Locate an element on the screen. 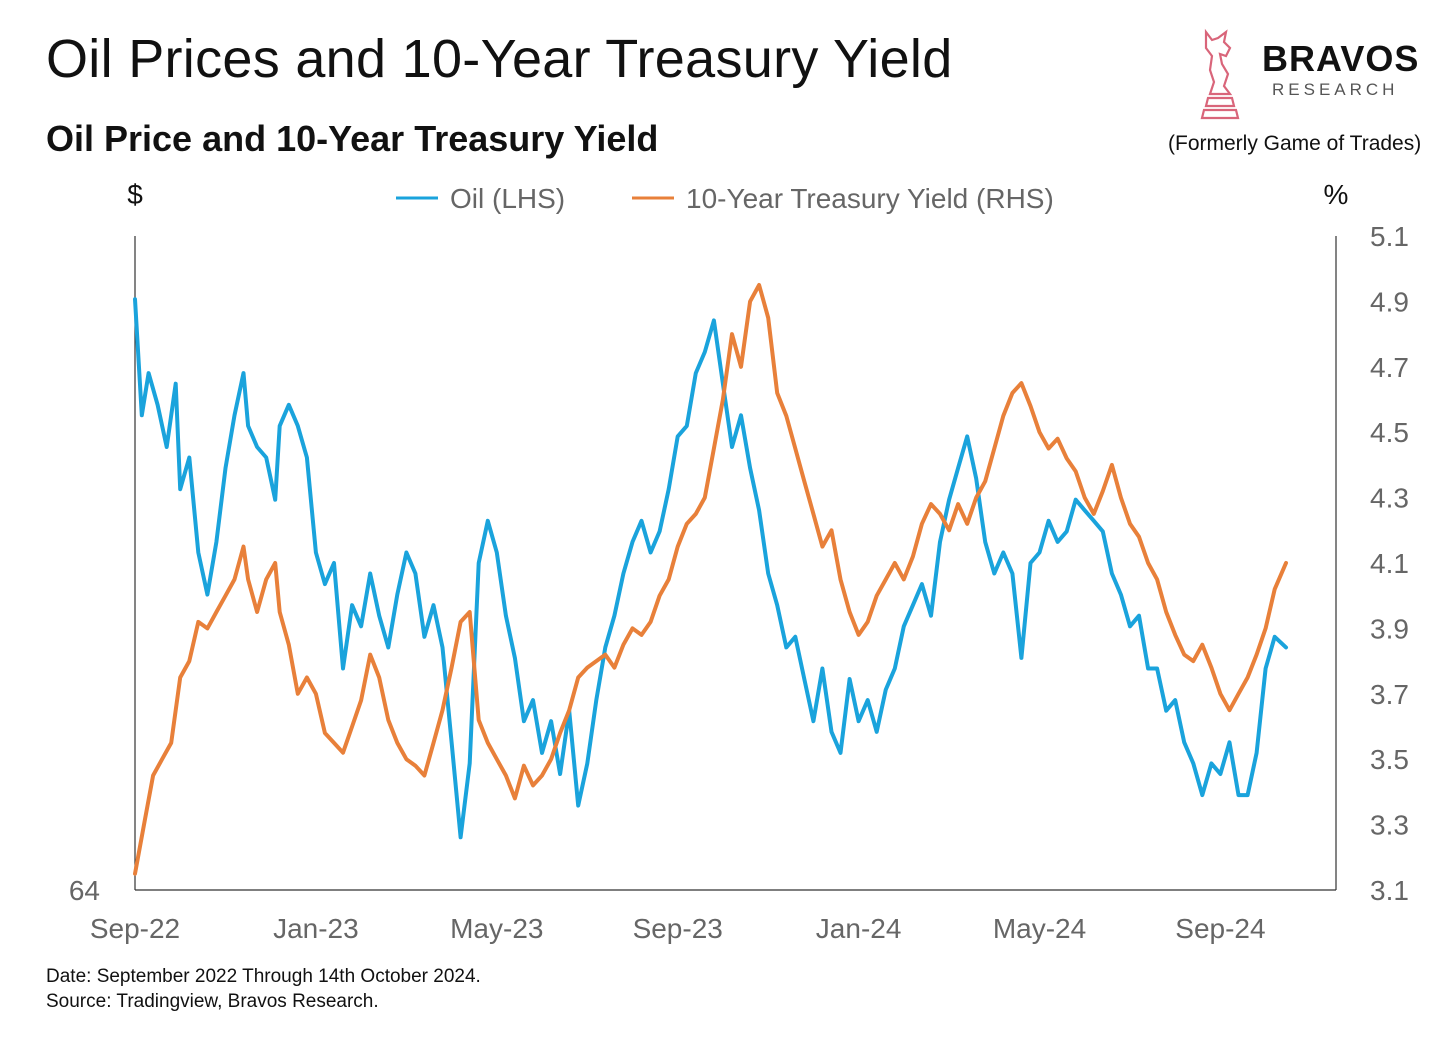 The image size is (1456, 1044). right-axis-tick-label: 4.5 is located at coordinates (1389, 432).